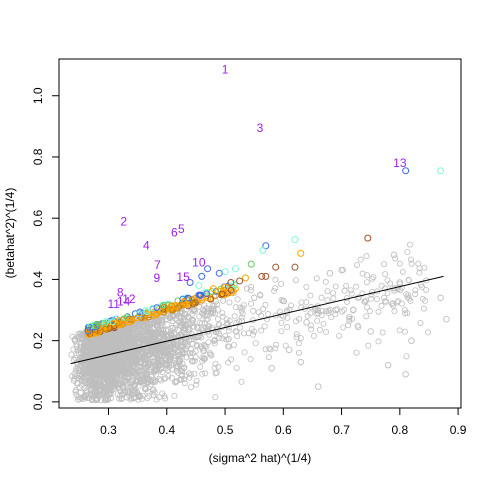 Image resolution: width=480 pixels, height=480 pixels. Describe the element at coordinates (283, 430) in the screenshot. I see `x-tick-label: 0.6` at that location.